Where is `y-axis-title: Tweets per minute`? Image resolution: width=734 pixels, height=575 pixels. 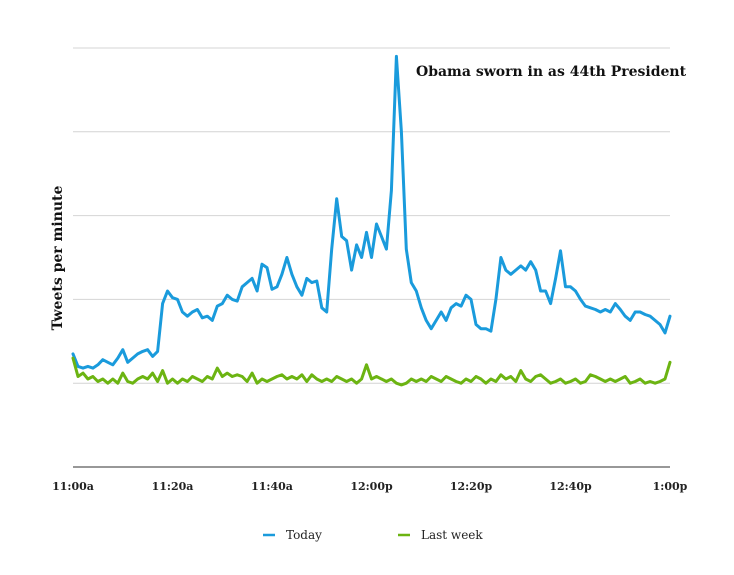
y-axis-title: Tweets per minute is located at coordinates (58, 258).